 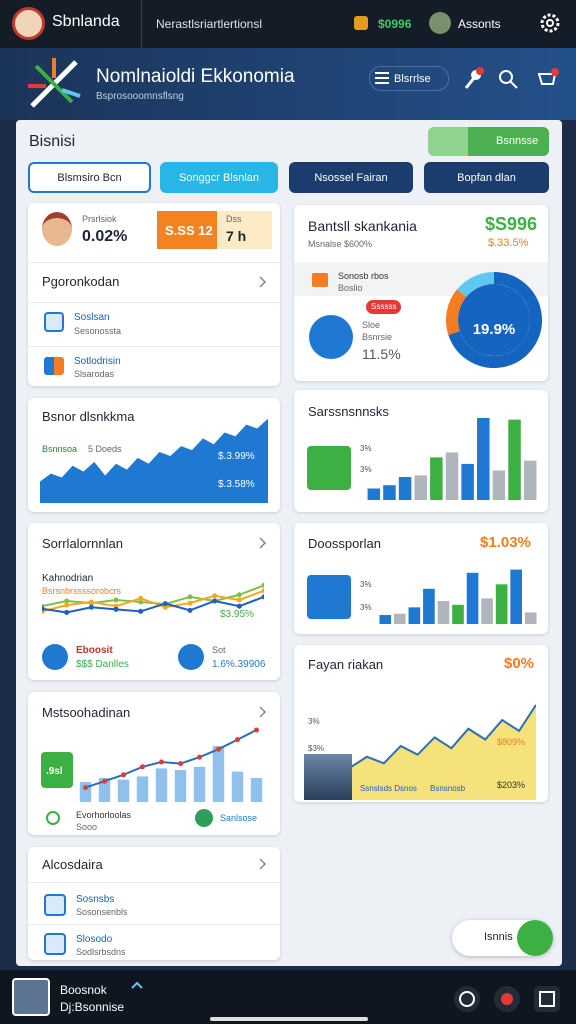 What do you see at coordinates (351, 177) in the screenshot?
I see `tab: Nsossel Fairan` at bounding box center [351, 177].